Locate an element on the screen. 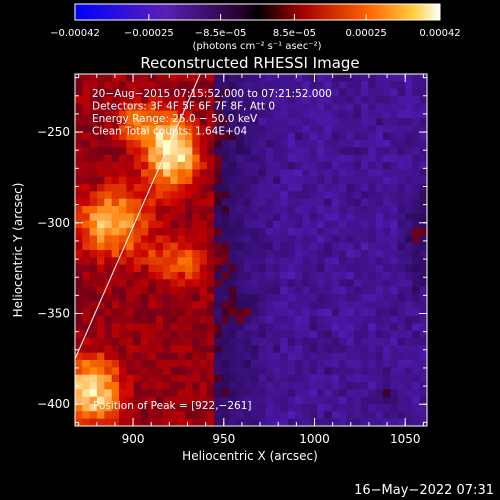  x-tick-label: 900 is located at coordinates (133, 439).